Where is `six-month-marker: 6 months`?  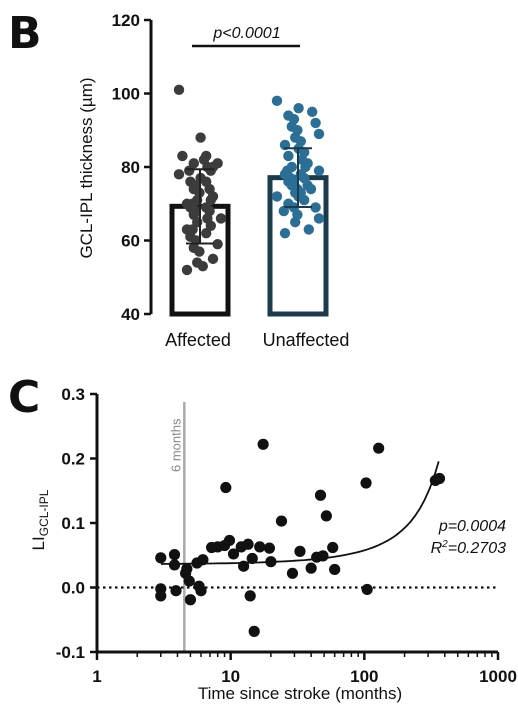
six-month-marker: 6 months is located at coordinates (177, 527).